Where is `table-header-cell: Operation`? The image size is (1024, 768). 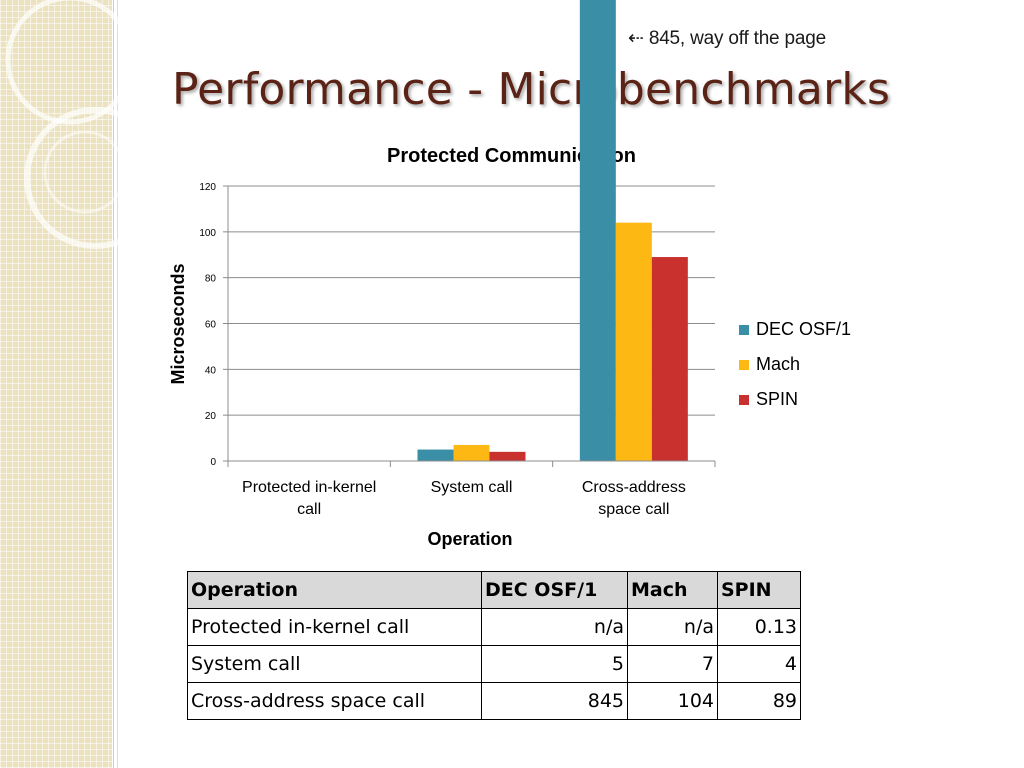
table-header-cell: Operation is located at coordinates (334, 590).